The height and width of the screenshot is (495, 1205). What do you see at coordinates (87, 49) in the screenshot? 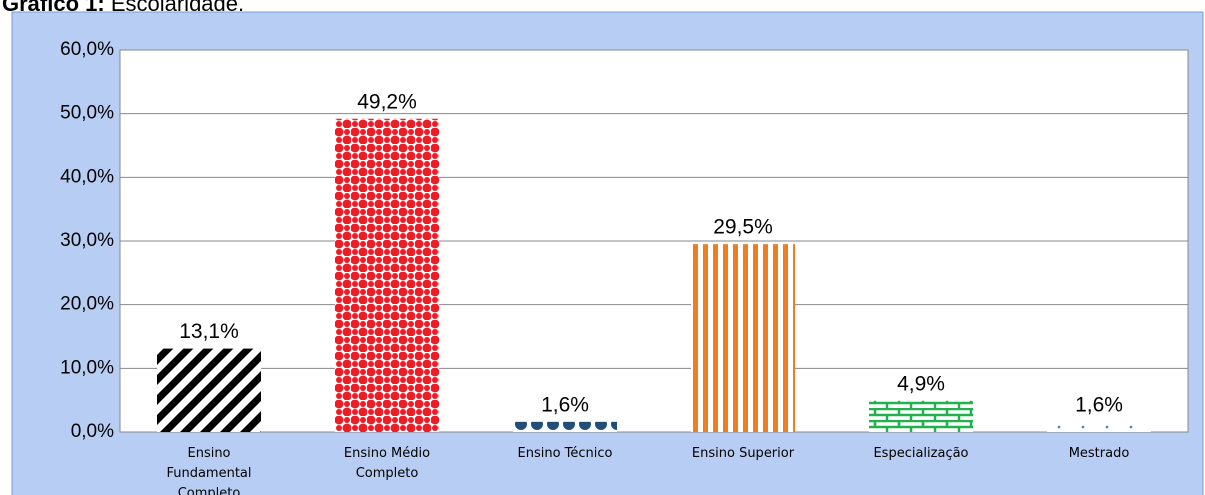
I see `y-tick-label: 60,0%` at bounding box center [87, 49].